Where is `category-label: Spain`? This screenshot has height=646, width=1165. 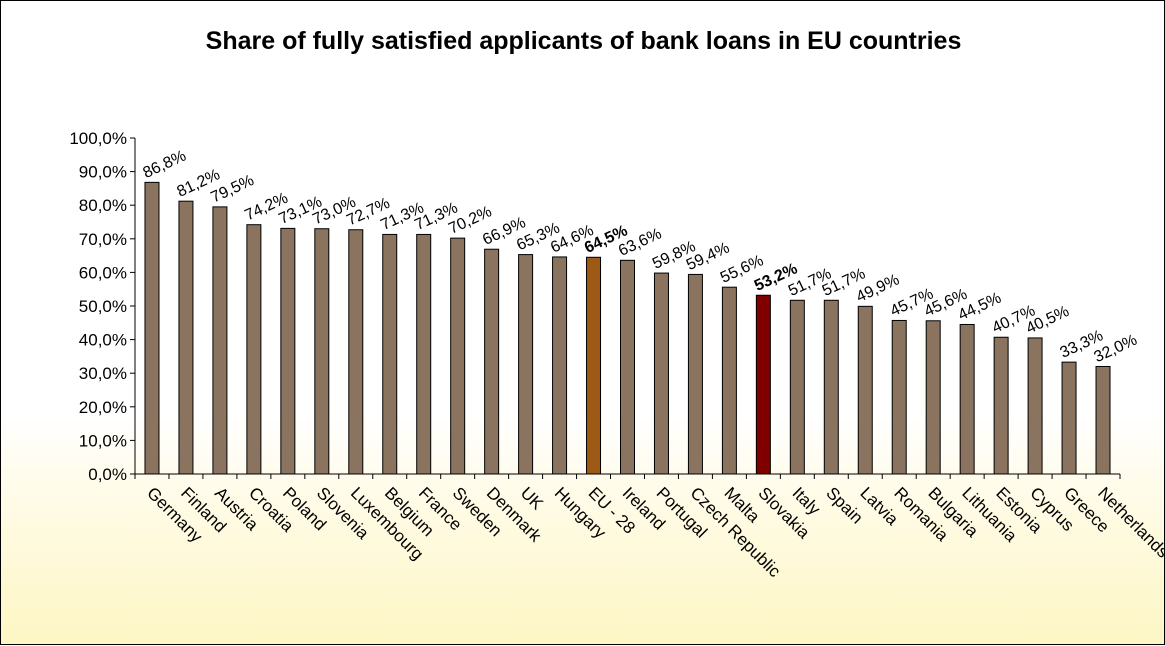
category-label: Spain is located at coordinates (844, 505).